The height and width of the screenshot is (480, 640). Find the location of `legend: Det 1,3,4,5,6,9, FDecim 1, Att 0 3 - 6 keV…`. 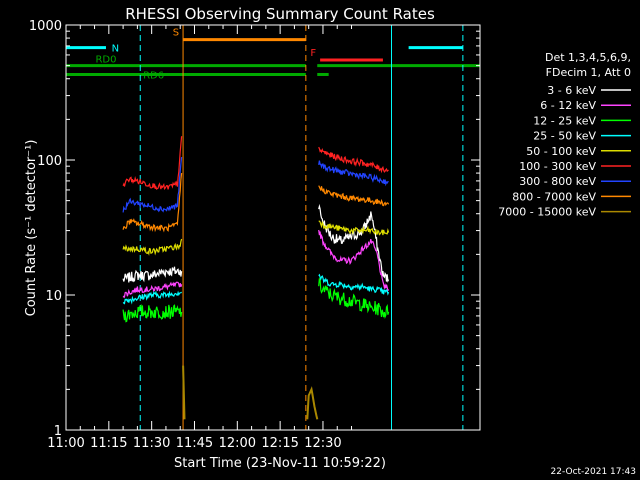

legend: Det 1,3,4,5,6,9, FDecim 1, Att 0 3 - 6 keV… is located at coordinates (564, 135).